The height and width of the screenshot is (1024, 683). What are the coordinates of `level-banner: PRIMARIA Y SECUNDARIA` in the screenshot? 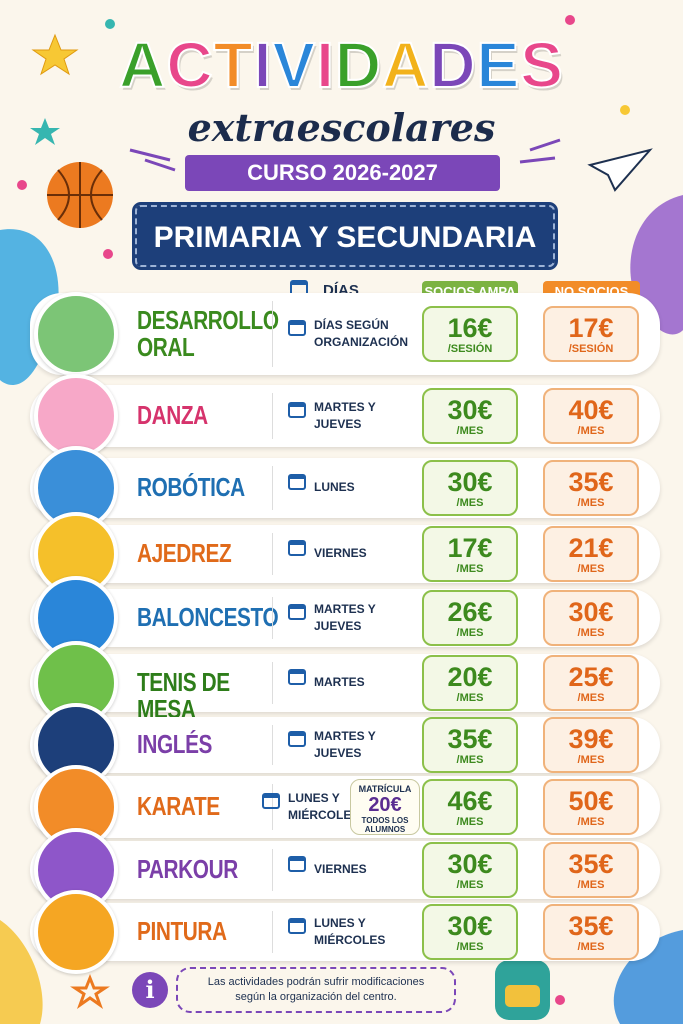 It's located at (345, 236).